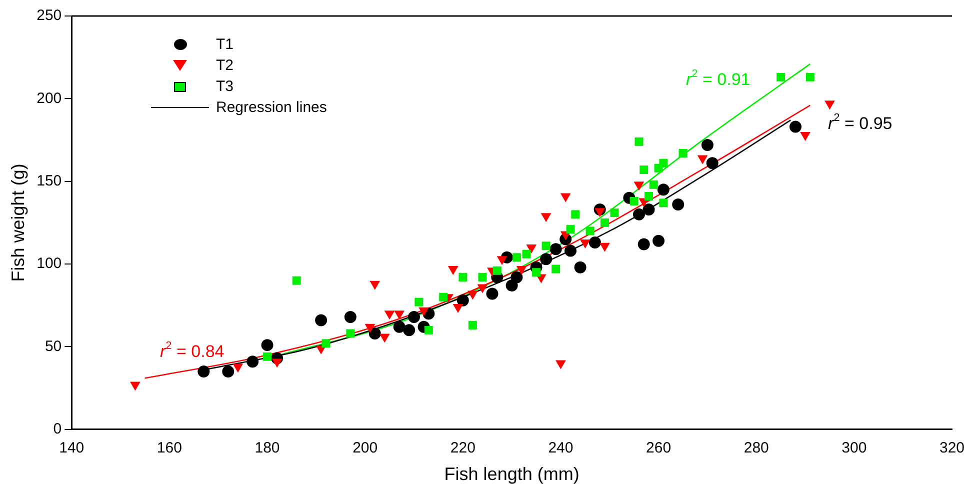 The height and width of the screenshot is (494, 972). I want to click on x-tick-label: 300, so click(854, 448).